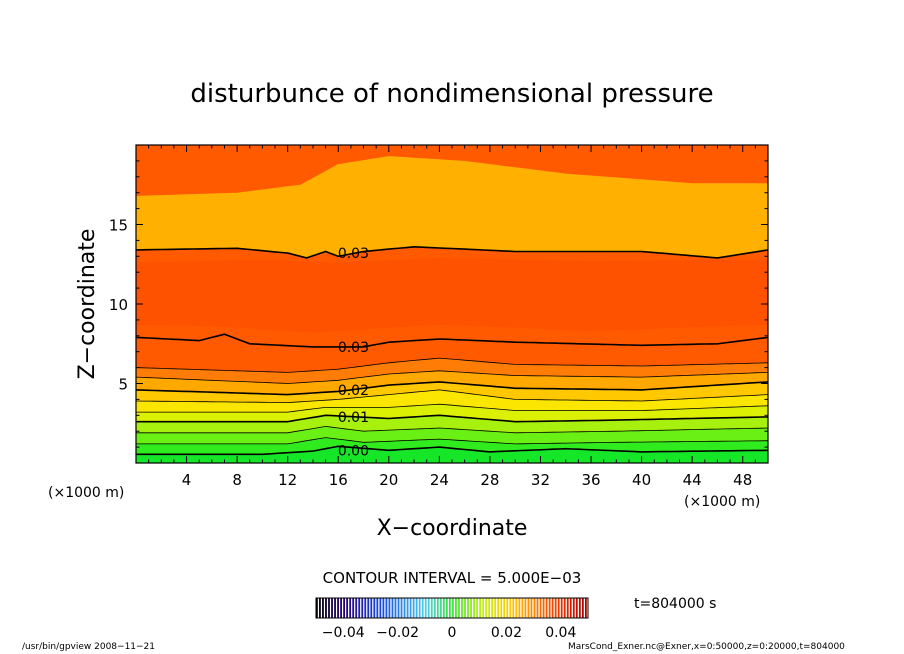 The height and width of the screenshot is (654, 904). Describe the element at coordinates (123, 385) in the screenshot. I see `y-tick-label: 5` at that location.